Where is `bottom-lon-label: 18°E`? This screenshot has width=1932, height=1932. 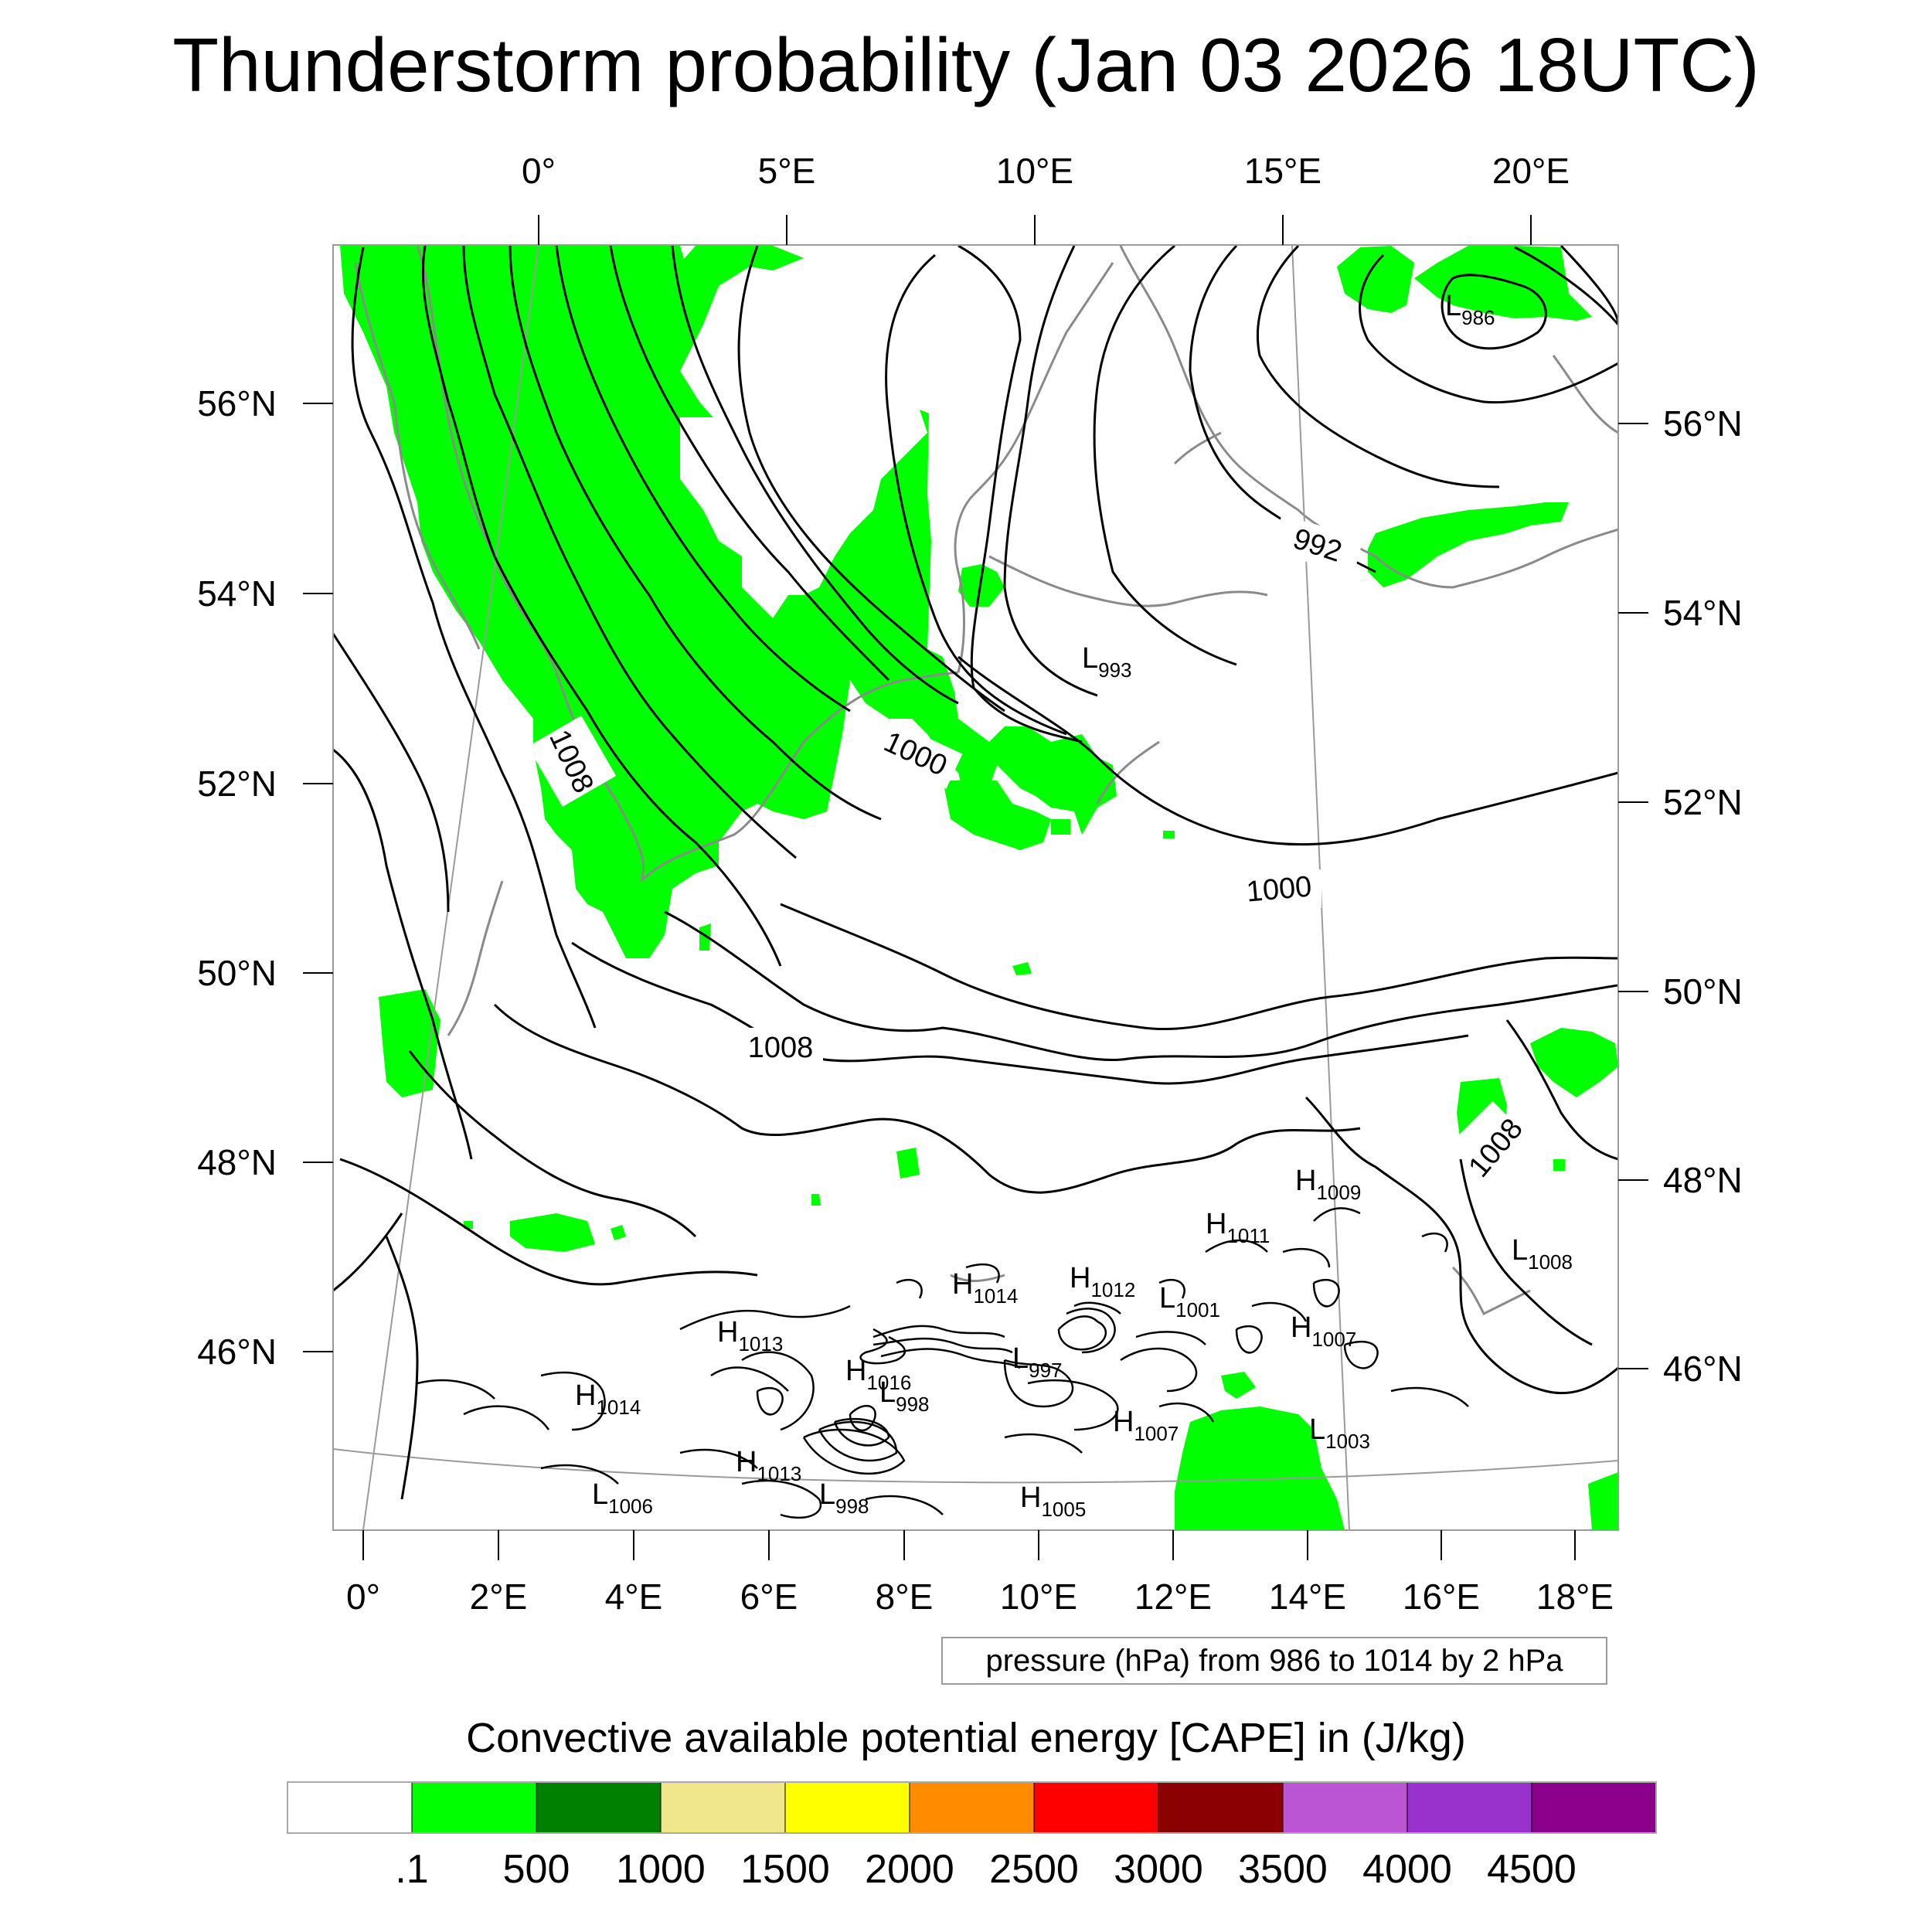 bottom-lon-label: 18°E is located at coordinates (1575, 1597).